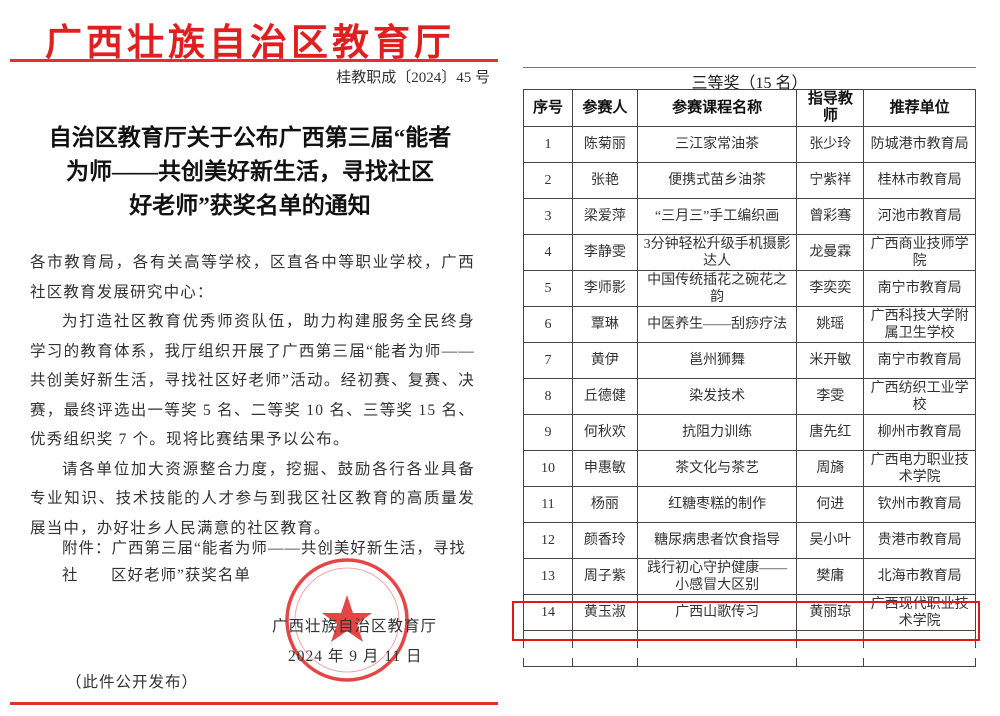 The height and width of the screenshot is (716, 1000). I want to click on attachment-line-1: 附件：广西第三届“能者为师——共创美好新生活，寻找社, so click(264, 562).